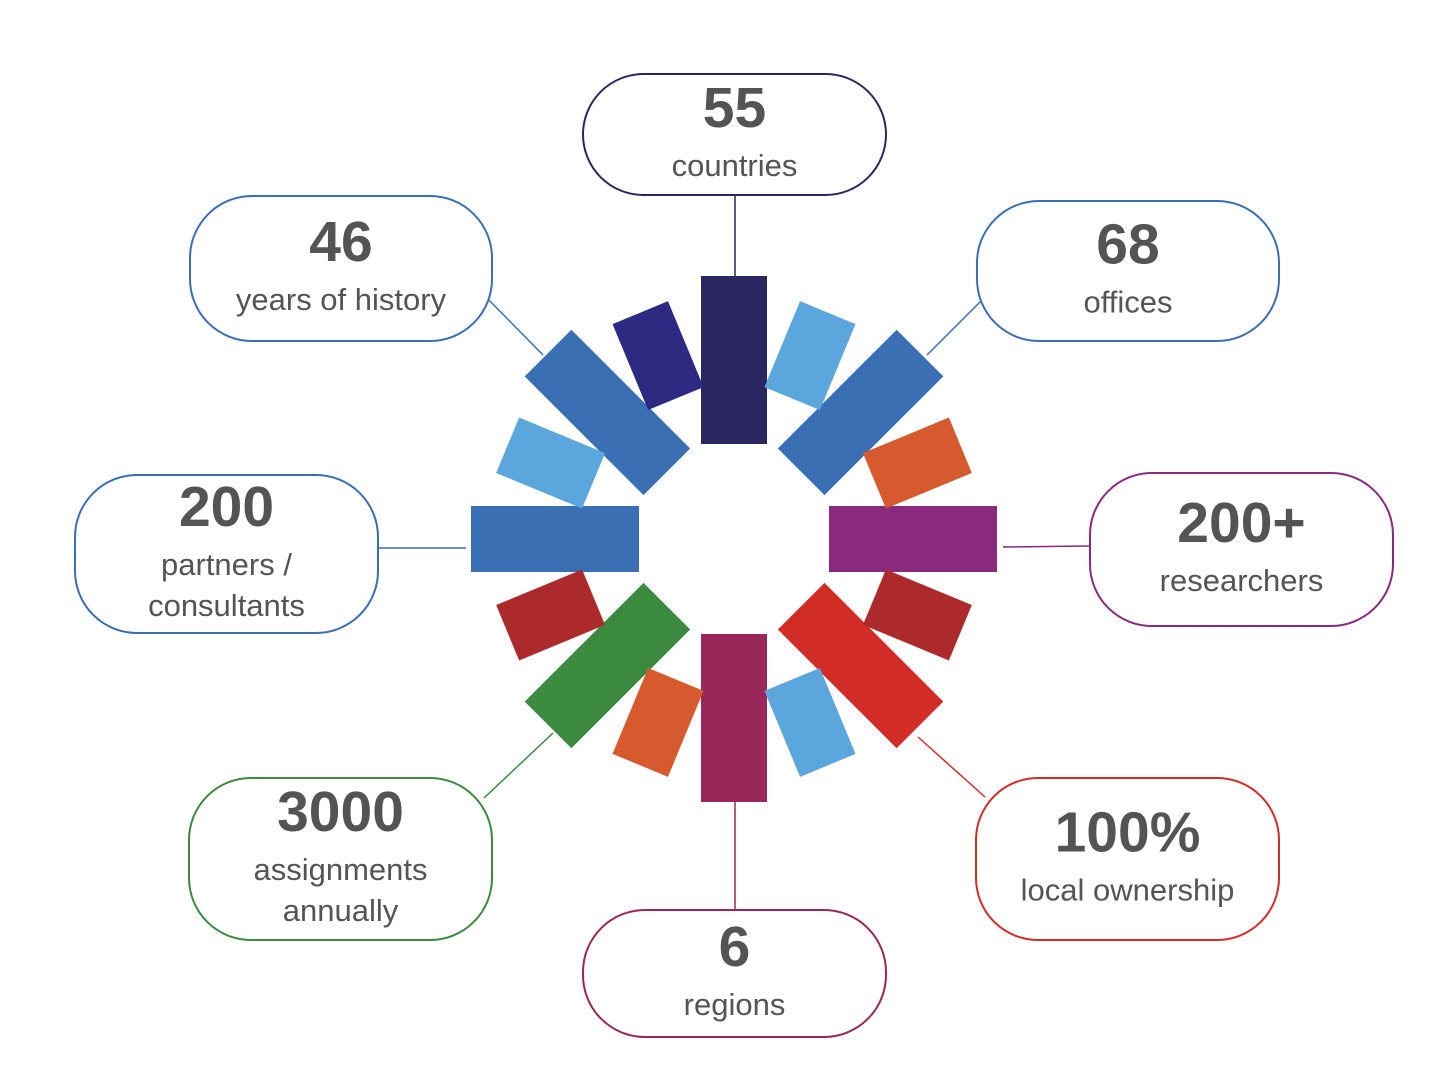 The image size is (1430, 1078). I want to click on connector-assignments, so click(518, 765).